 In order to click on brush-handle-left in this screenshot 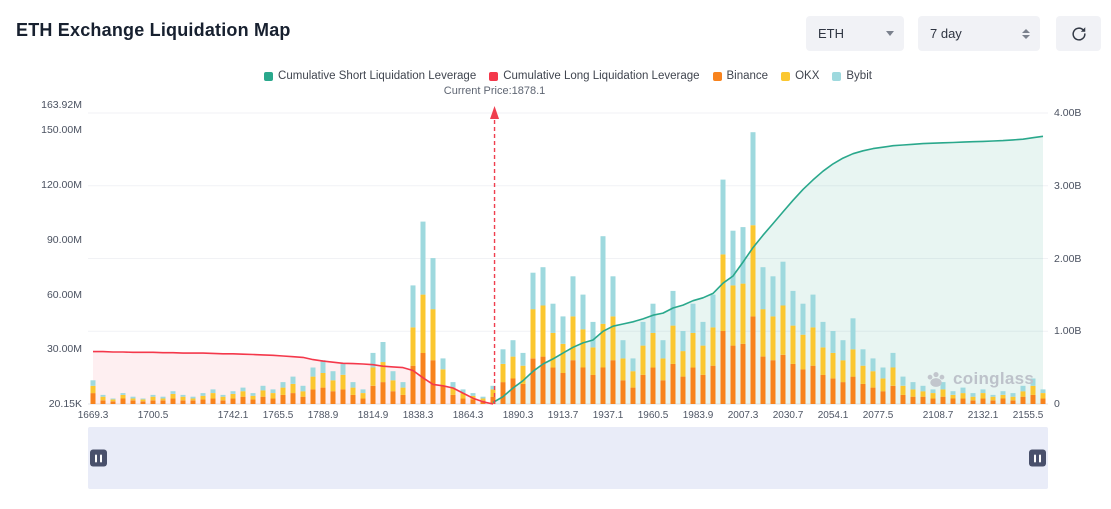, I will do `click(98, 458)`.